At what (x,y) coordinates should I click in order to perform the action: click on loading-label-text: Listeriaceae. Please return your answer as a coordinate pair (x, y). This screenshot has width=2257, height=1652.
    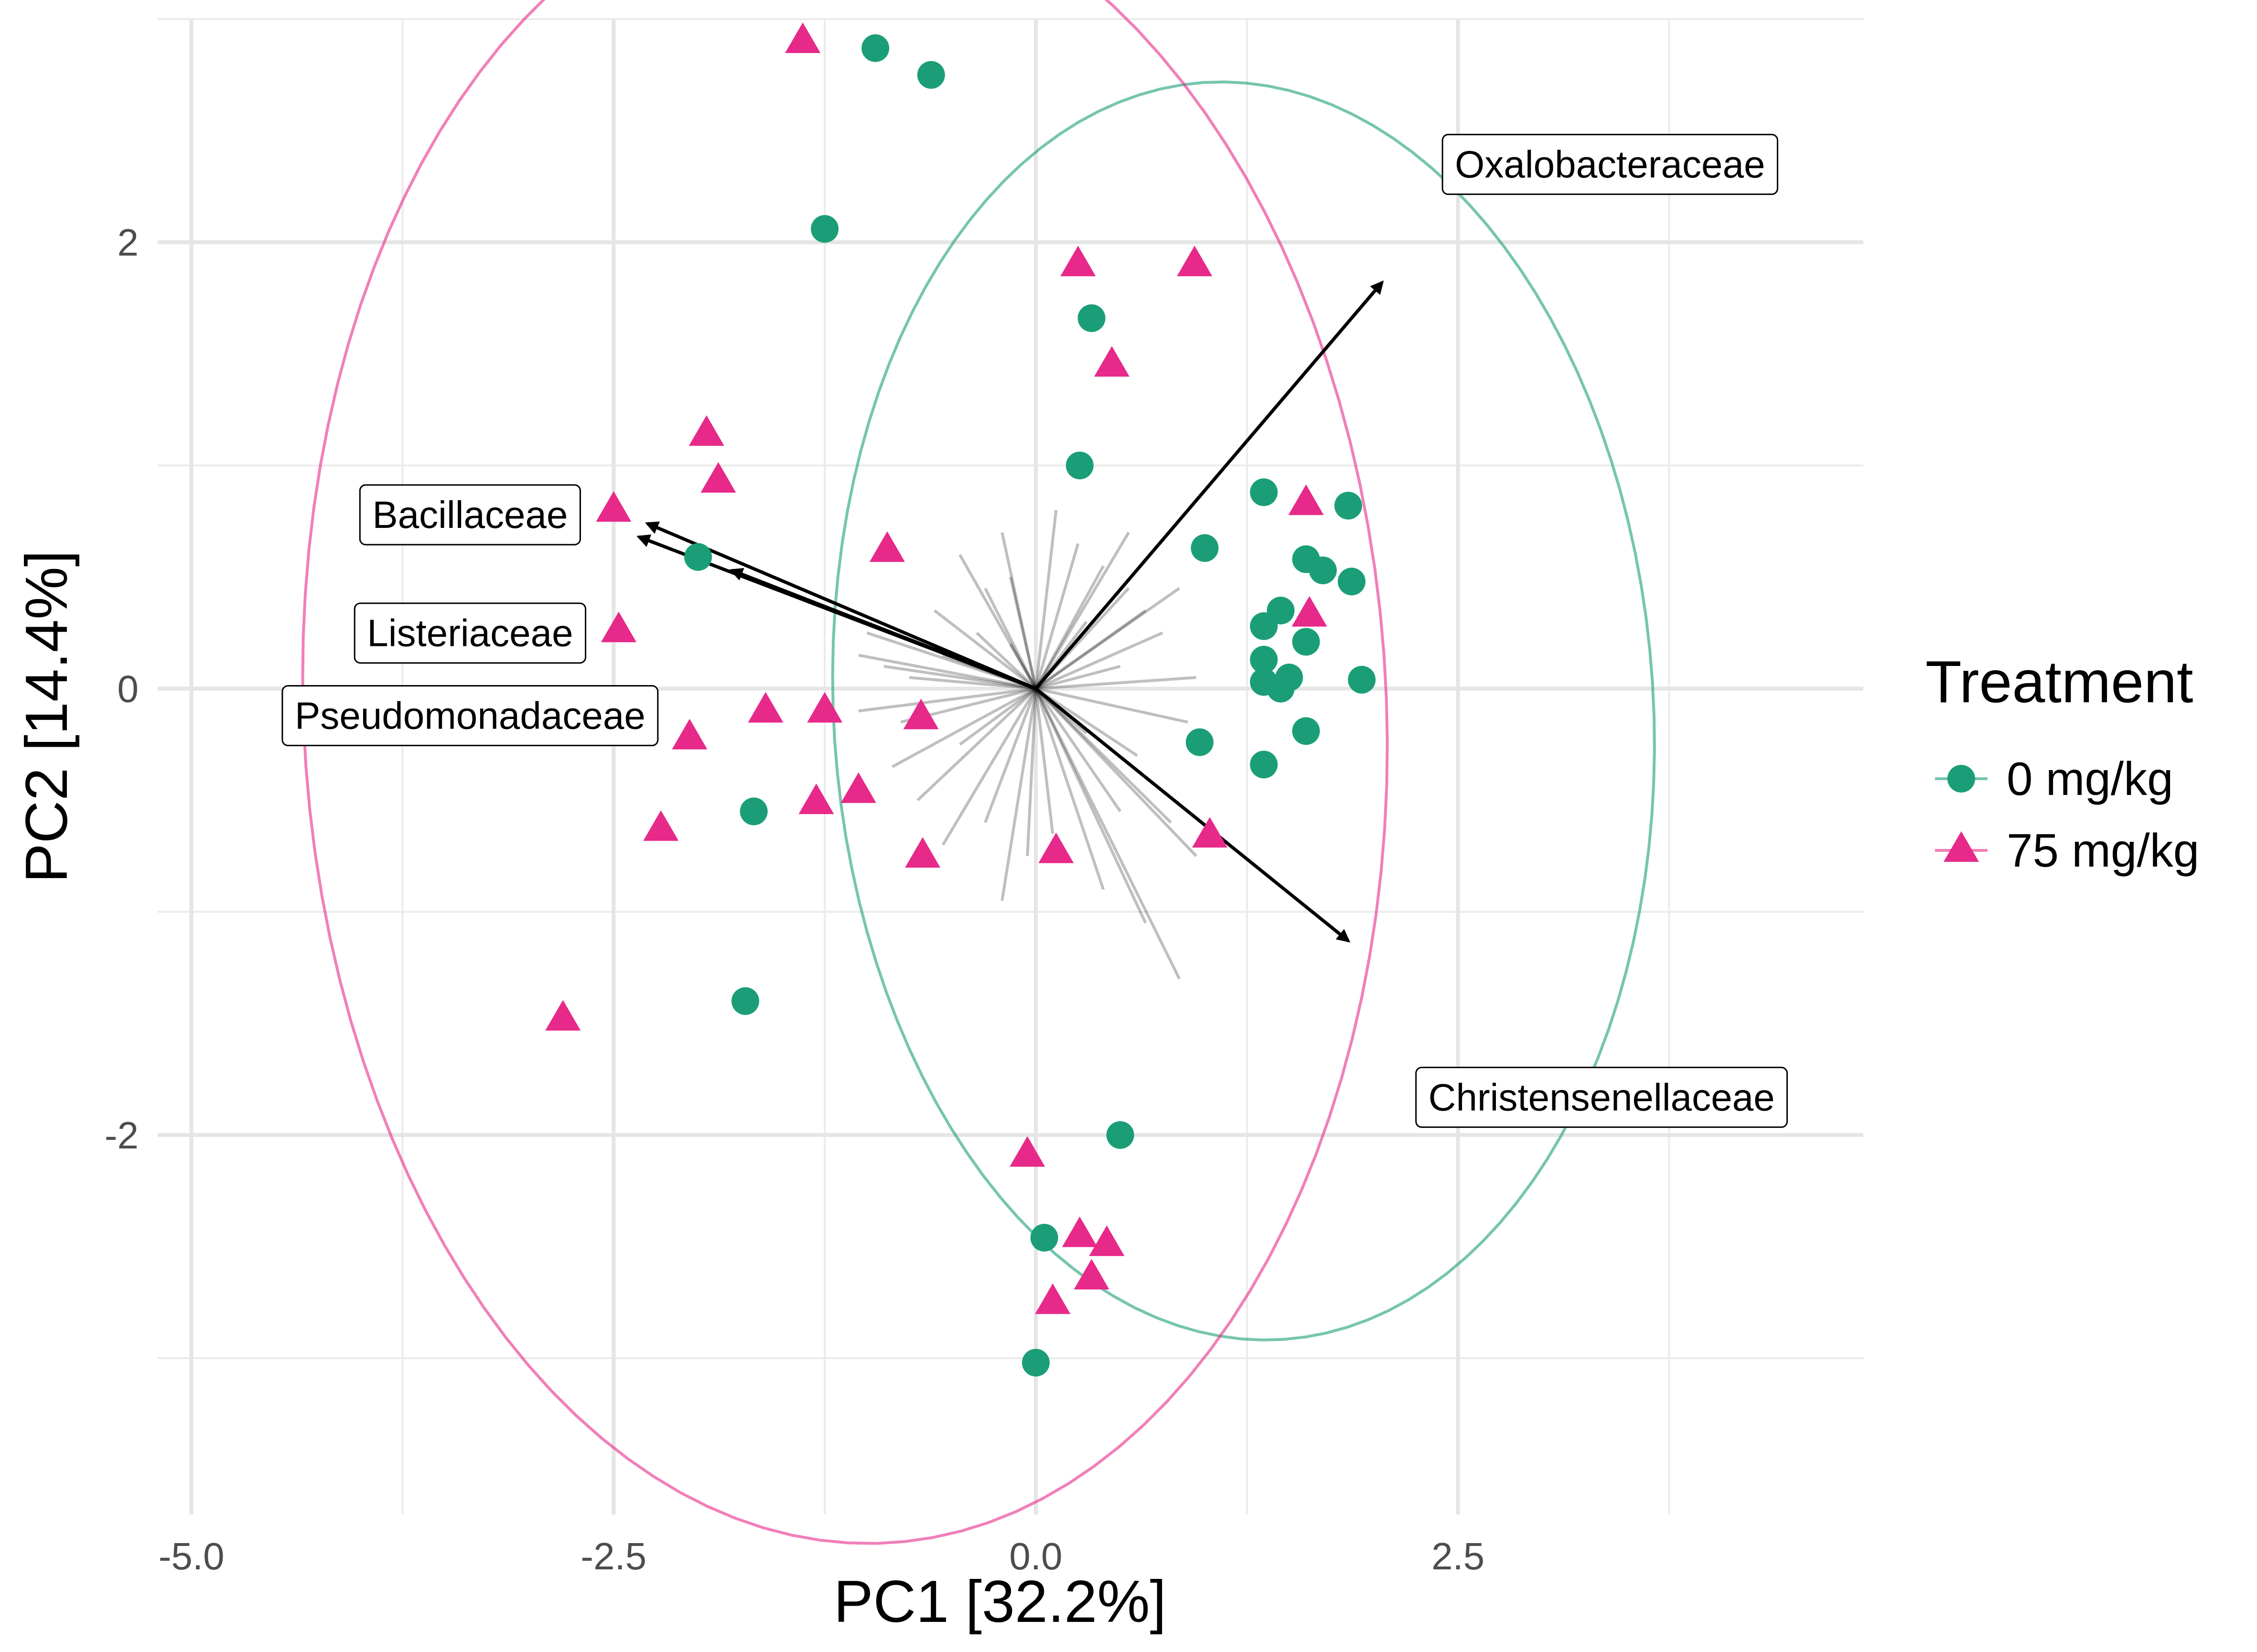
    Looking at the image, I should click on (470, 633).